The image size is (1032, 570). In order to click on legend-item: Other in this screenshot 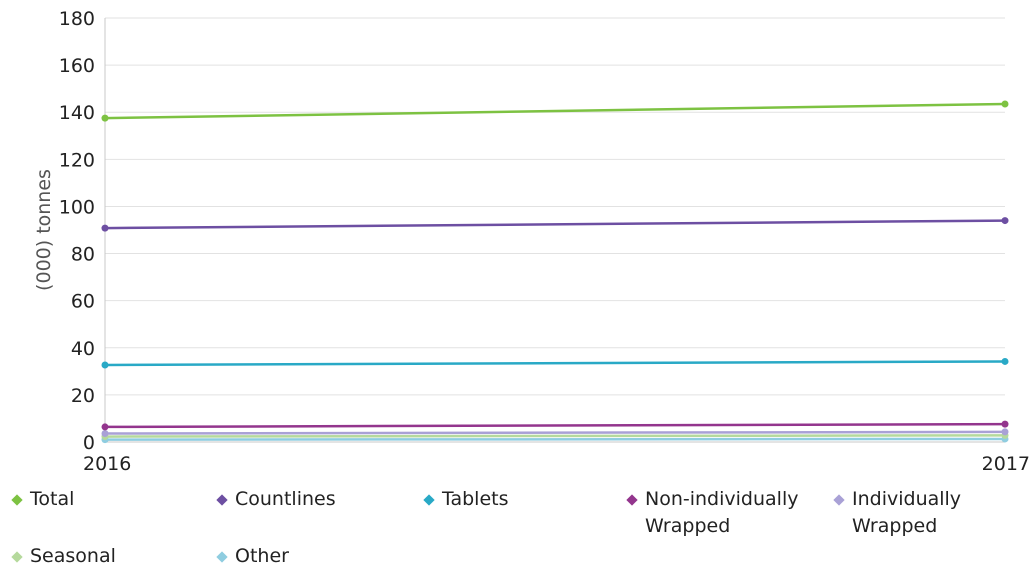, I will do `click(303, 556)`.